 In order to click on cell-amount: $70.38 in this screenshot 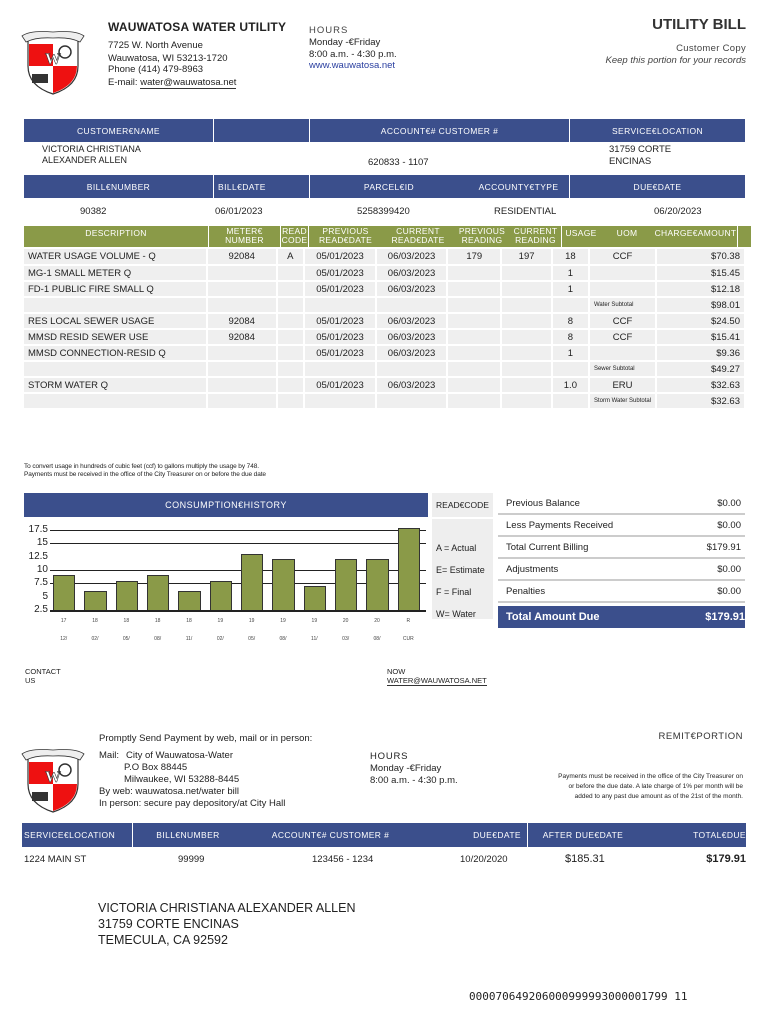, I will do `click(701, 257)`.